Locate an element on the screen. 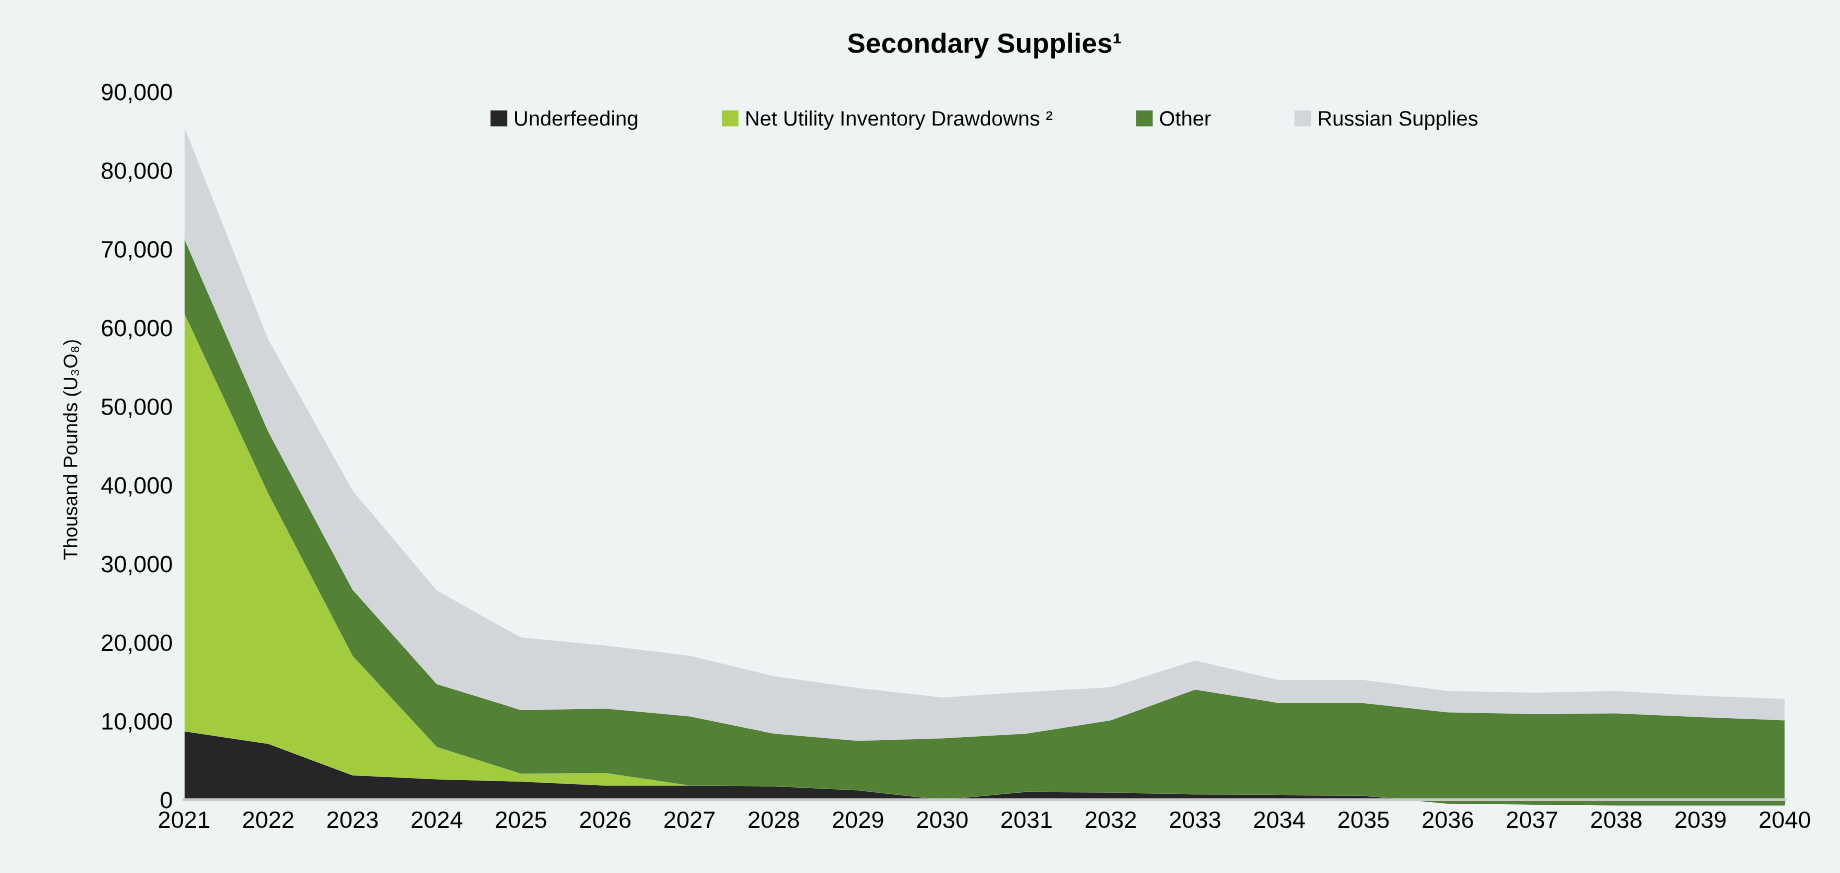 The height and width of the screenshot is (873, 1840). legend-label: Underfeeding is located at coordinates (576, 120).